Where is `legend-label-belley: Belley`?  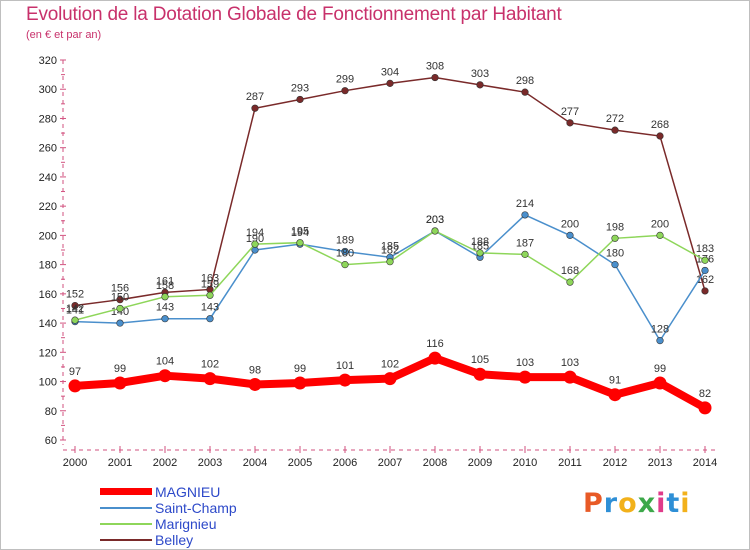 legend-label-belley: Belley is located at coordinates (174, 540).